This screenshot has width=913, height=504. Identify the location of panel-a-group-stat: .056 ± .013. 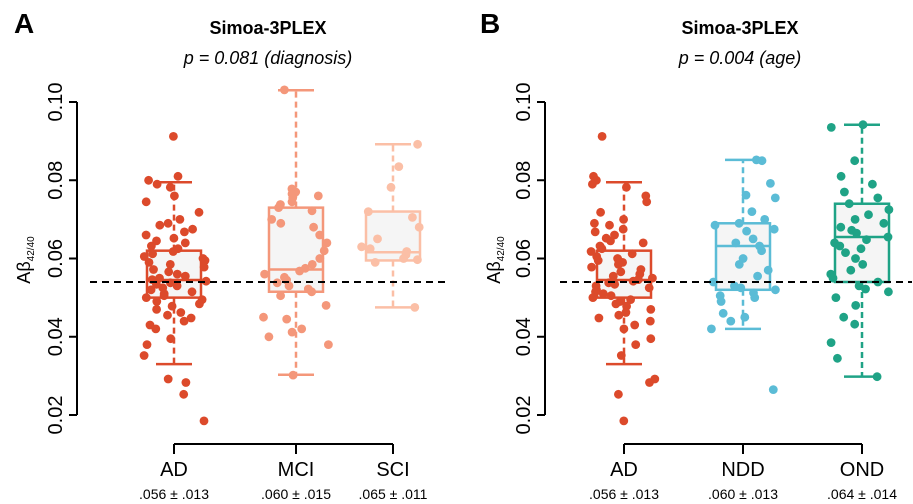
(174, 494).